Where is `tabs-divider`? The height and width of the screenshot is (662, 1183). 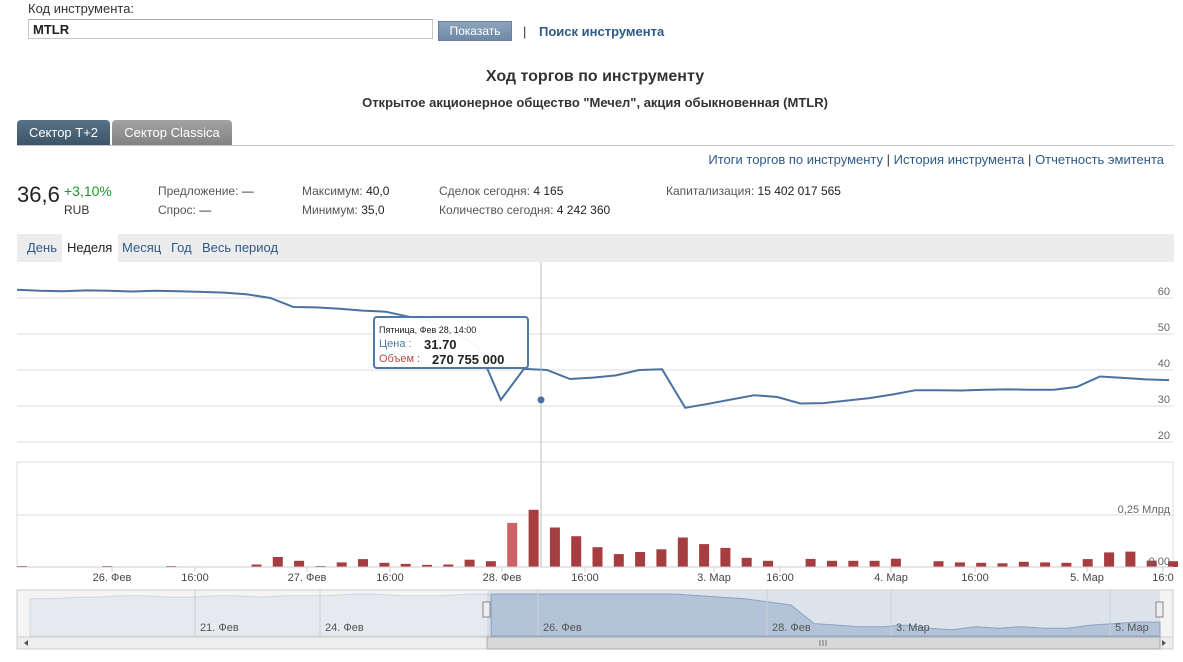 tabs-divider is located at coordinates (595, 145).